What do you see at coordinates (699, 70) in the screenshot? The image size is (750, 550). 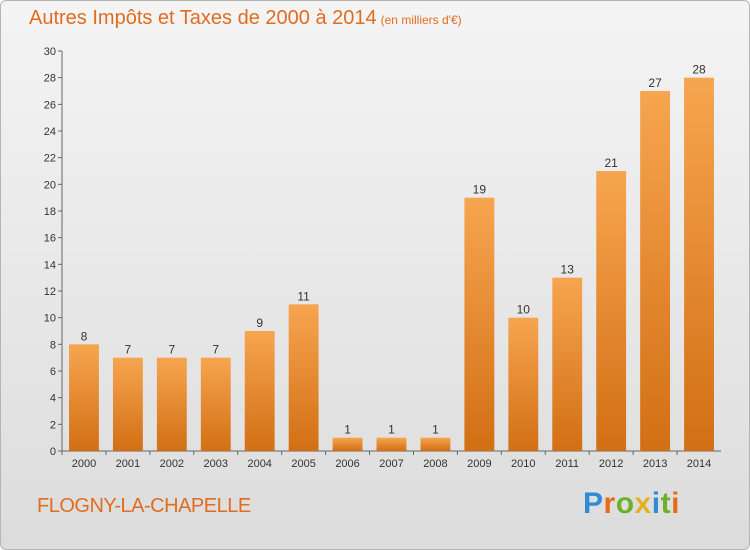 I see `data-label-2014: 28` at bounding box center [699, 70].